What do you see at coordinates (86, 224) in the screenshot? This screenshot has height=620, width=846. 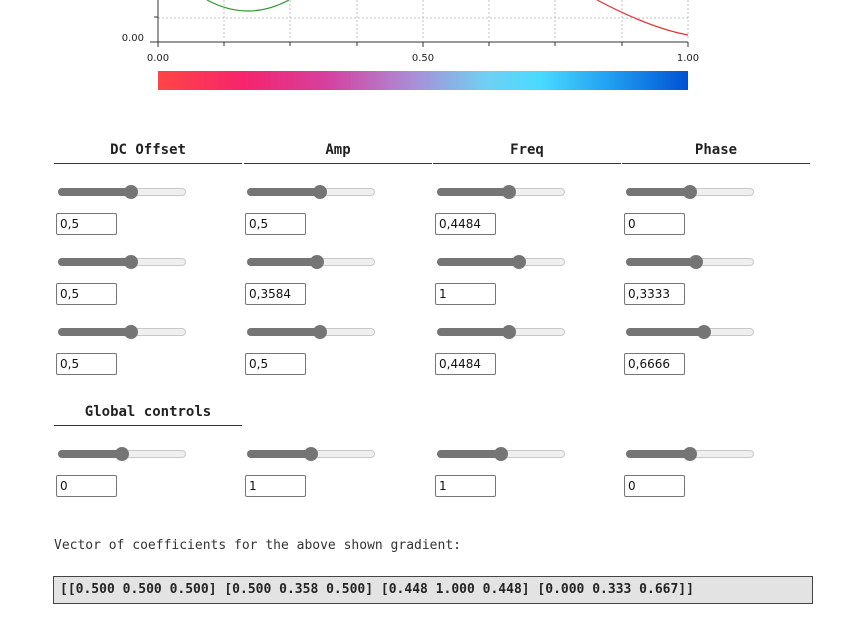 I see `dc-offset-input-1: 0,5` at bounding box center [86, 224].